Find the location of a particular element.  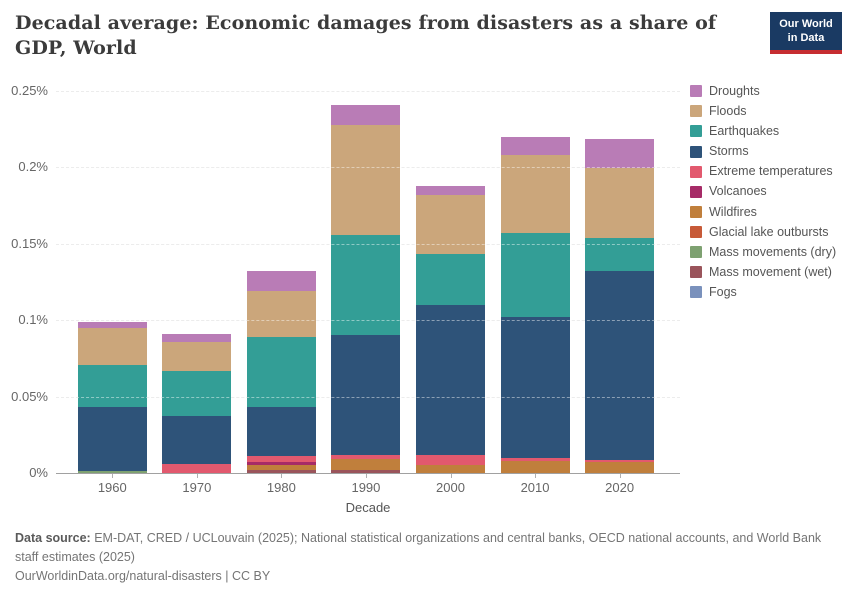

segment-1980-wildfires is located at coordinates (281, 467).